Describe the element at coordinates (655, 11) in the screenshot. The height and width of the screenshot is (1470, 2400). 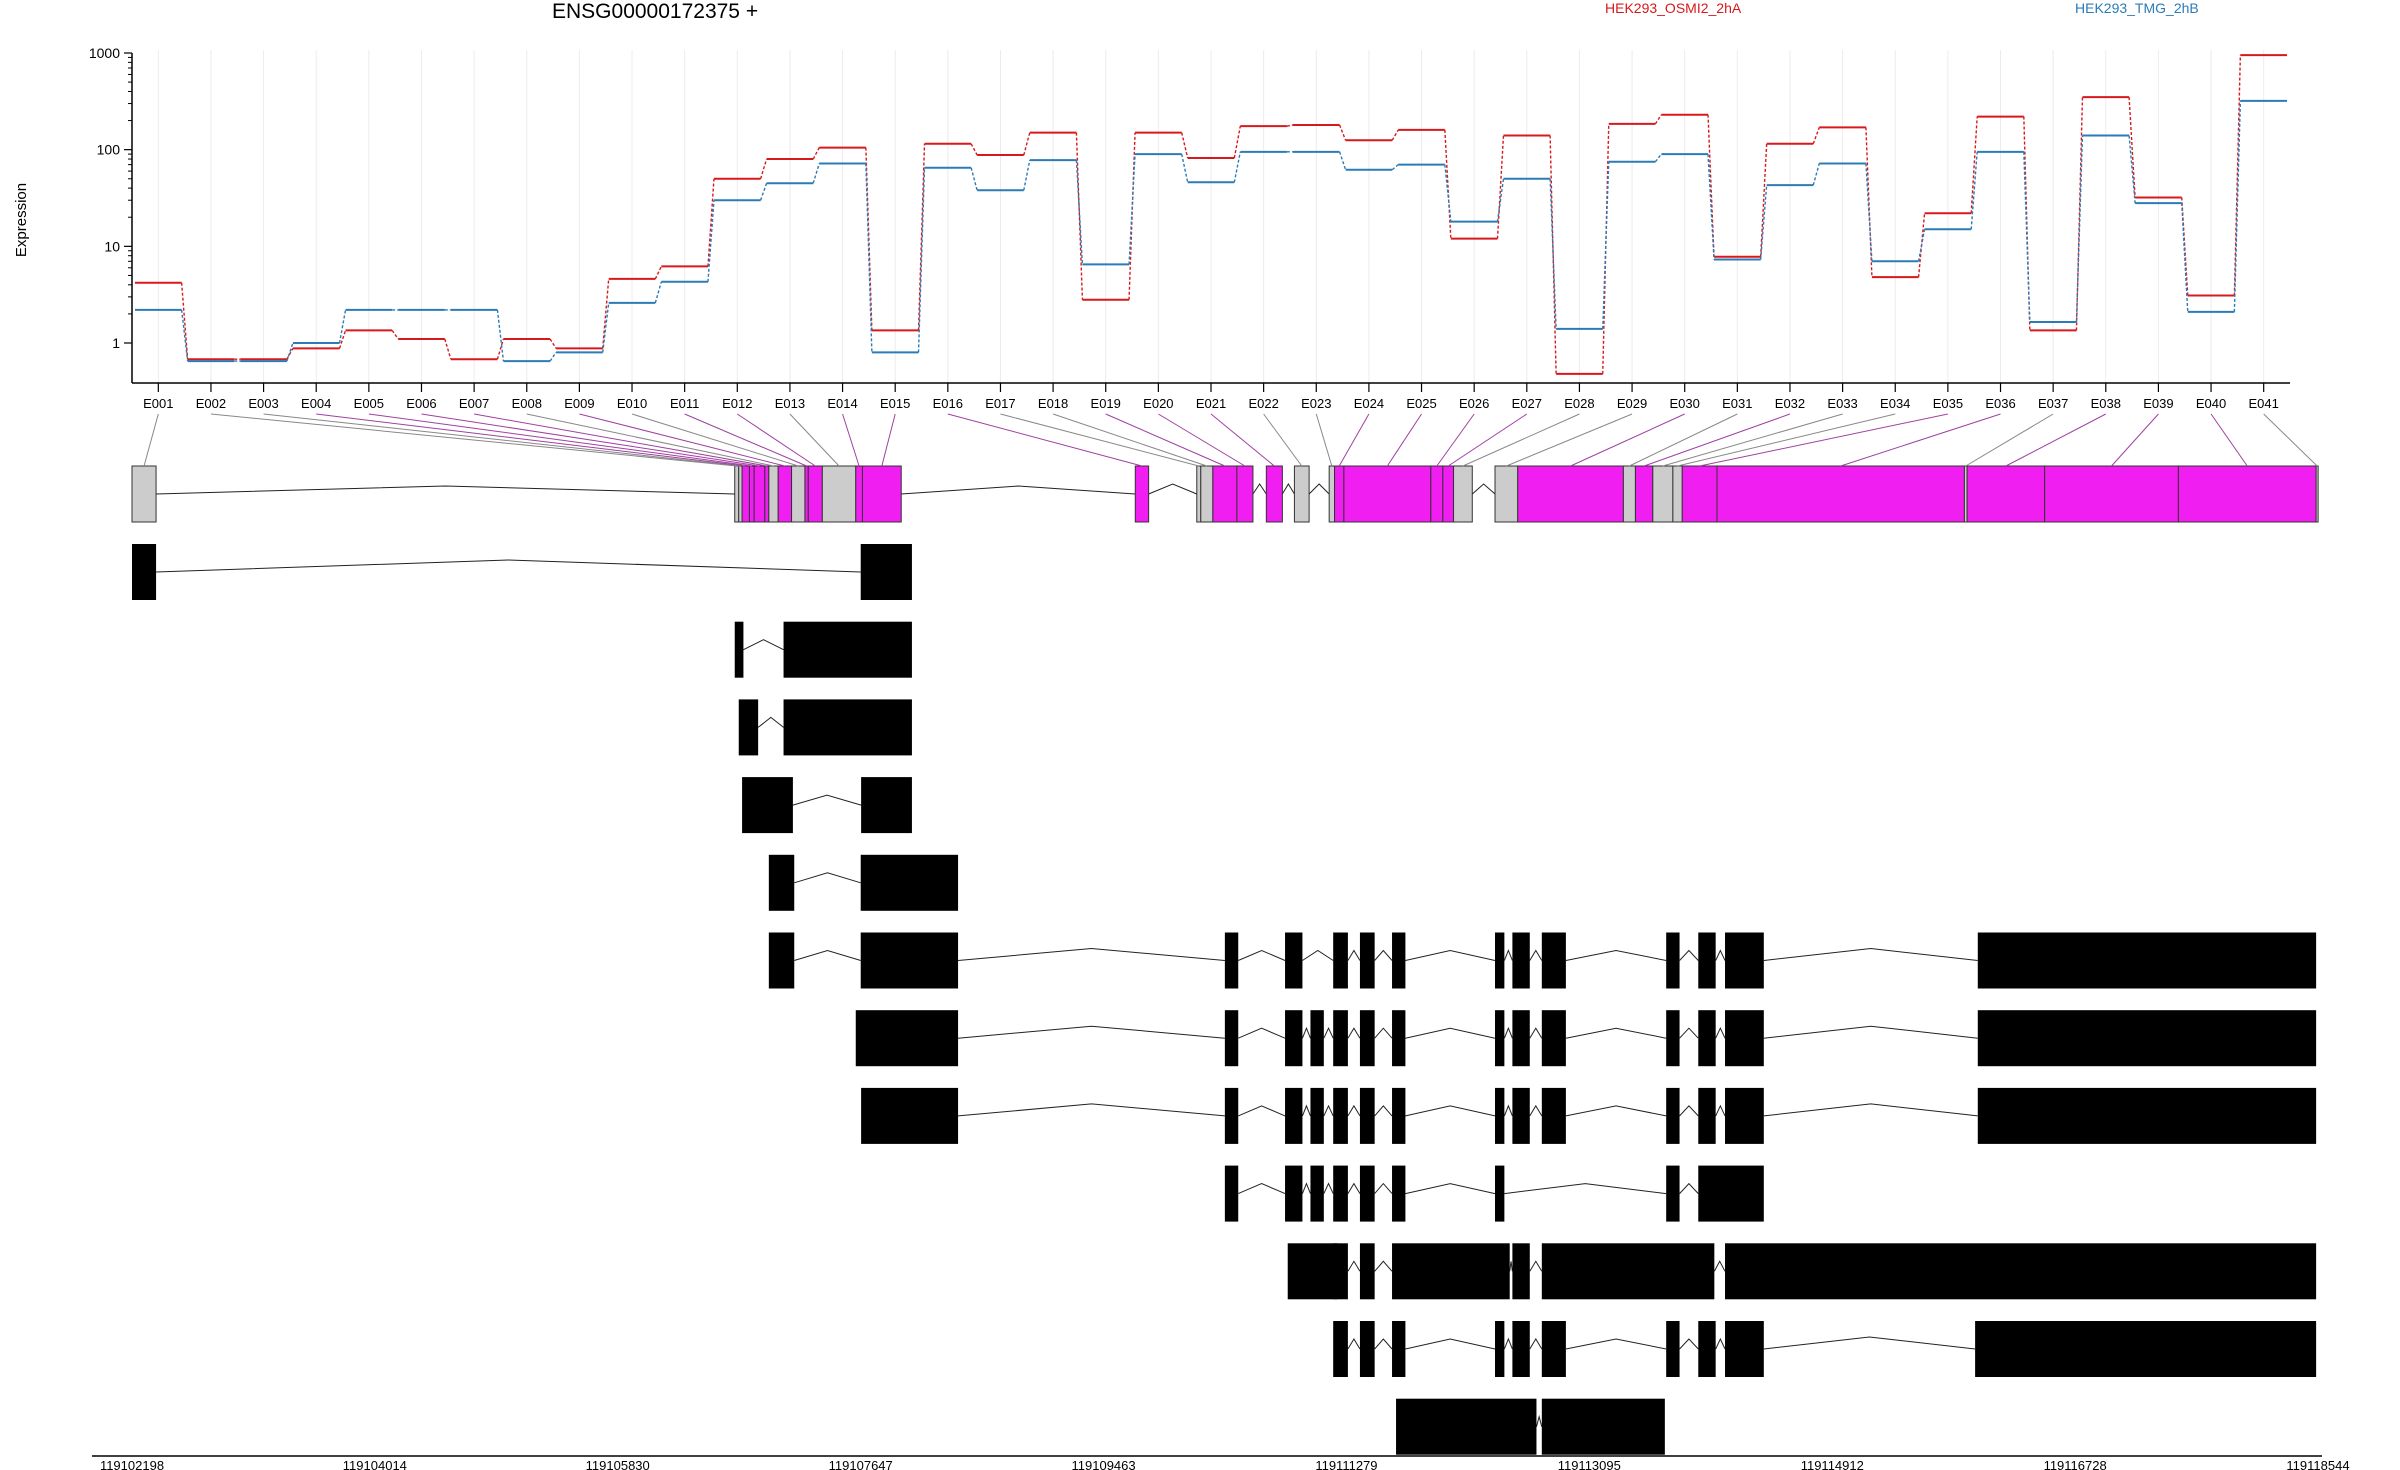
I see `gene-title: ENSG00000172375 +` at that location.